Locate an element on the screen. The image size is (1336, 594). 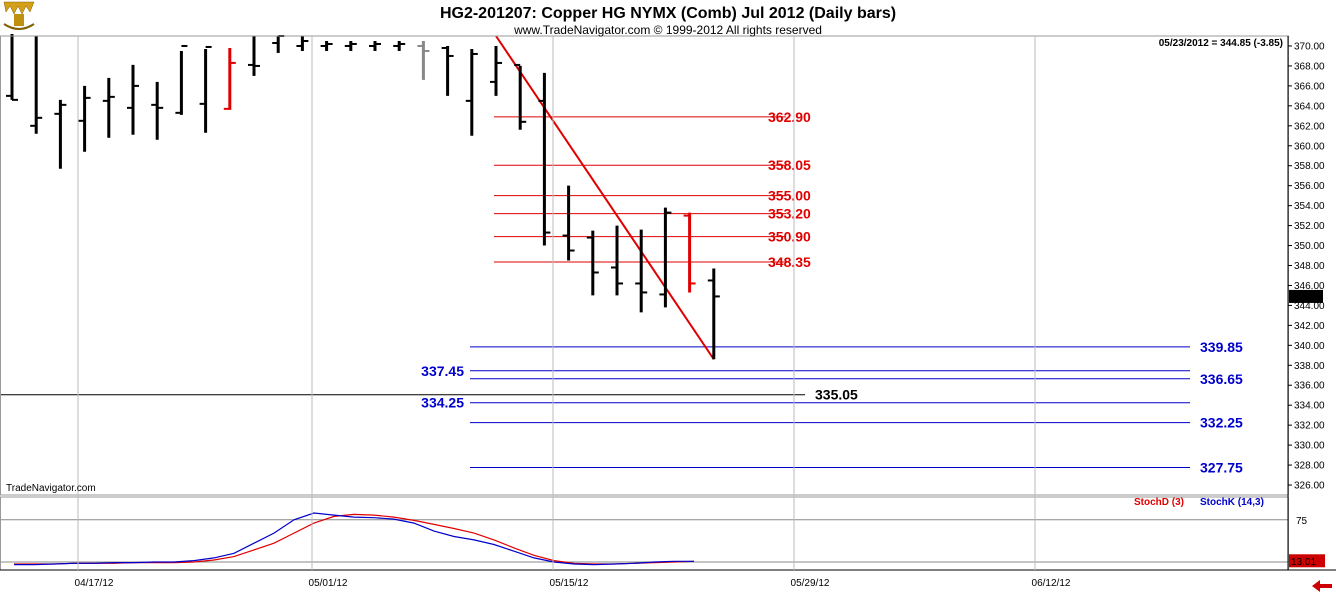
y-tick-label: 344.00 is located at coordinates (1309, 306).